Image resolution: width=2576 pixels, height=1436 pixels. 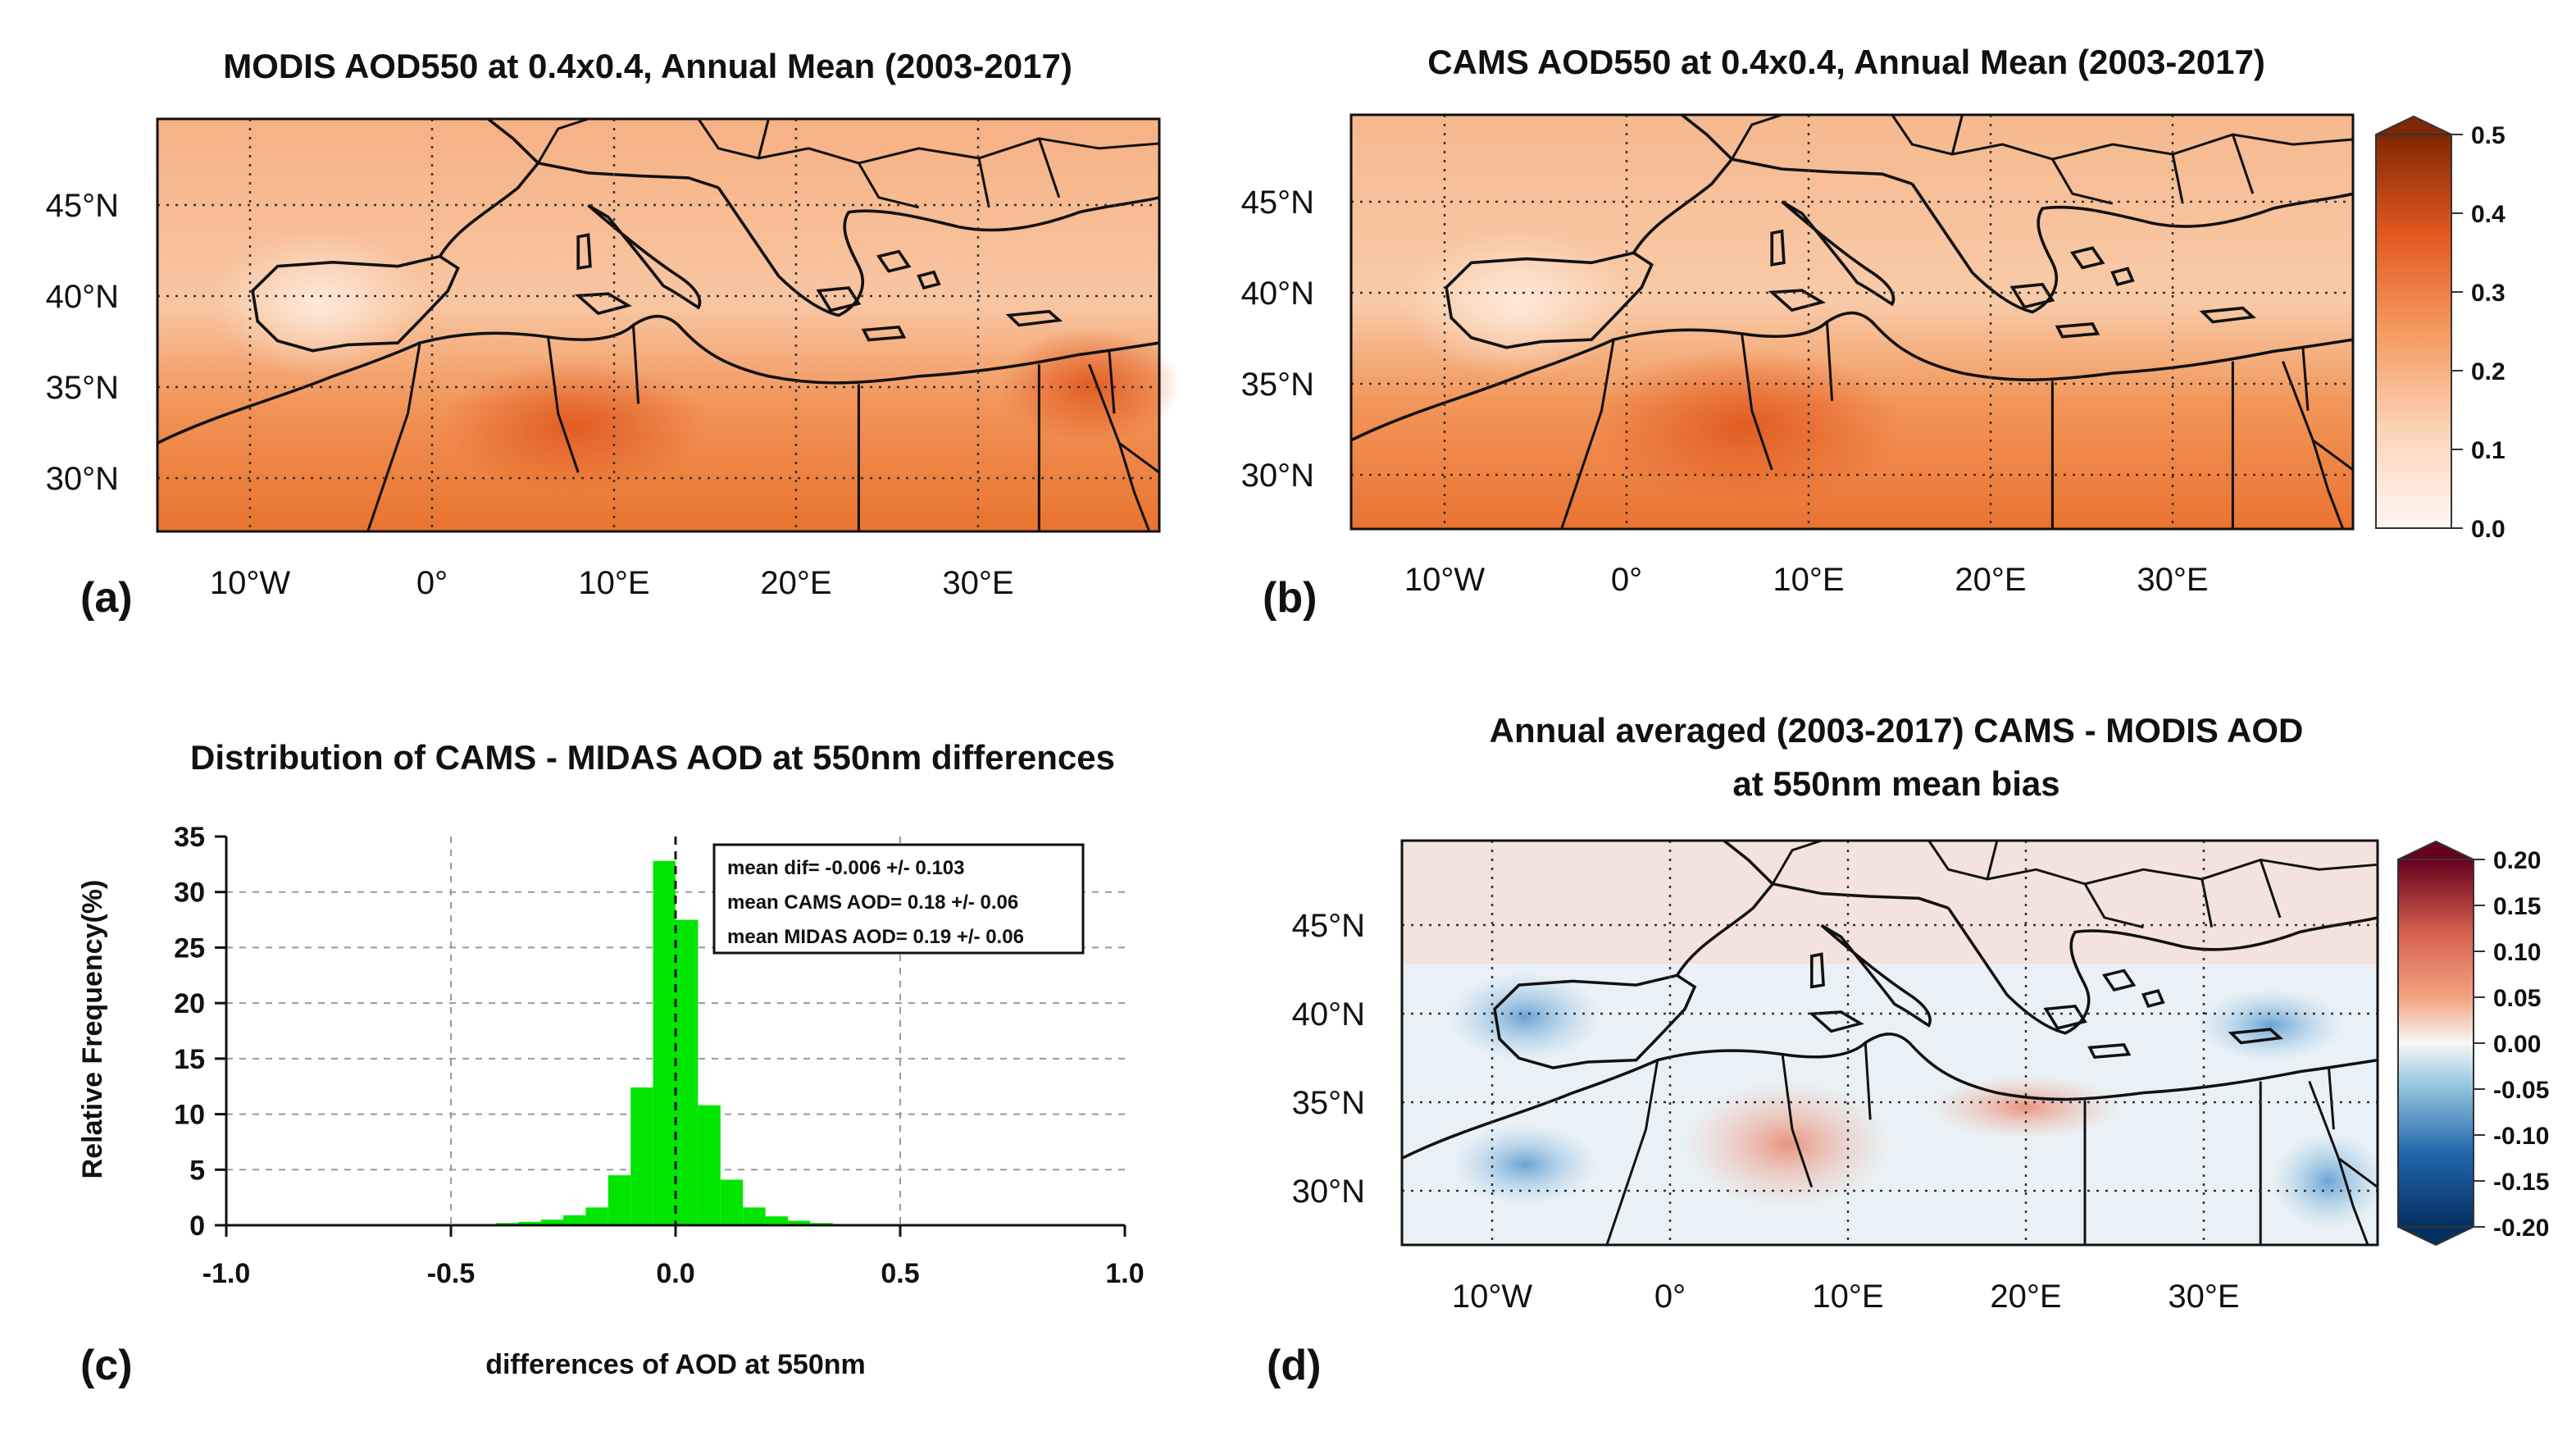 I want to click on colorbar-bias-tick-label: -0.10, so click(x=2521, y=1136).